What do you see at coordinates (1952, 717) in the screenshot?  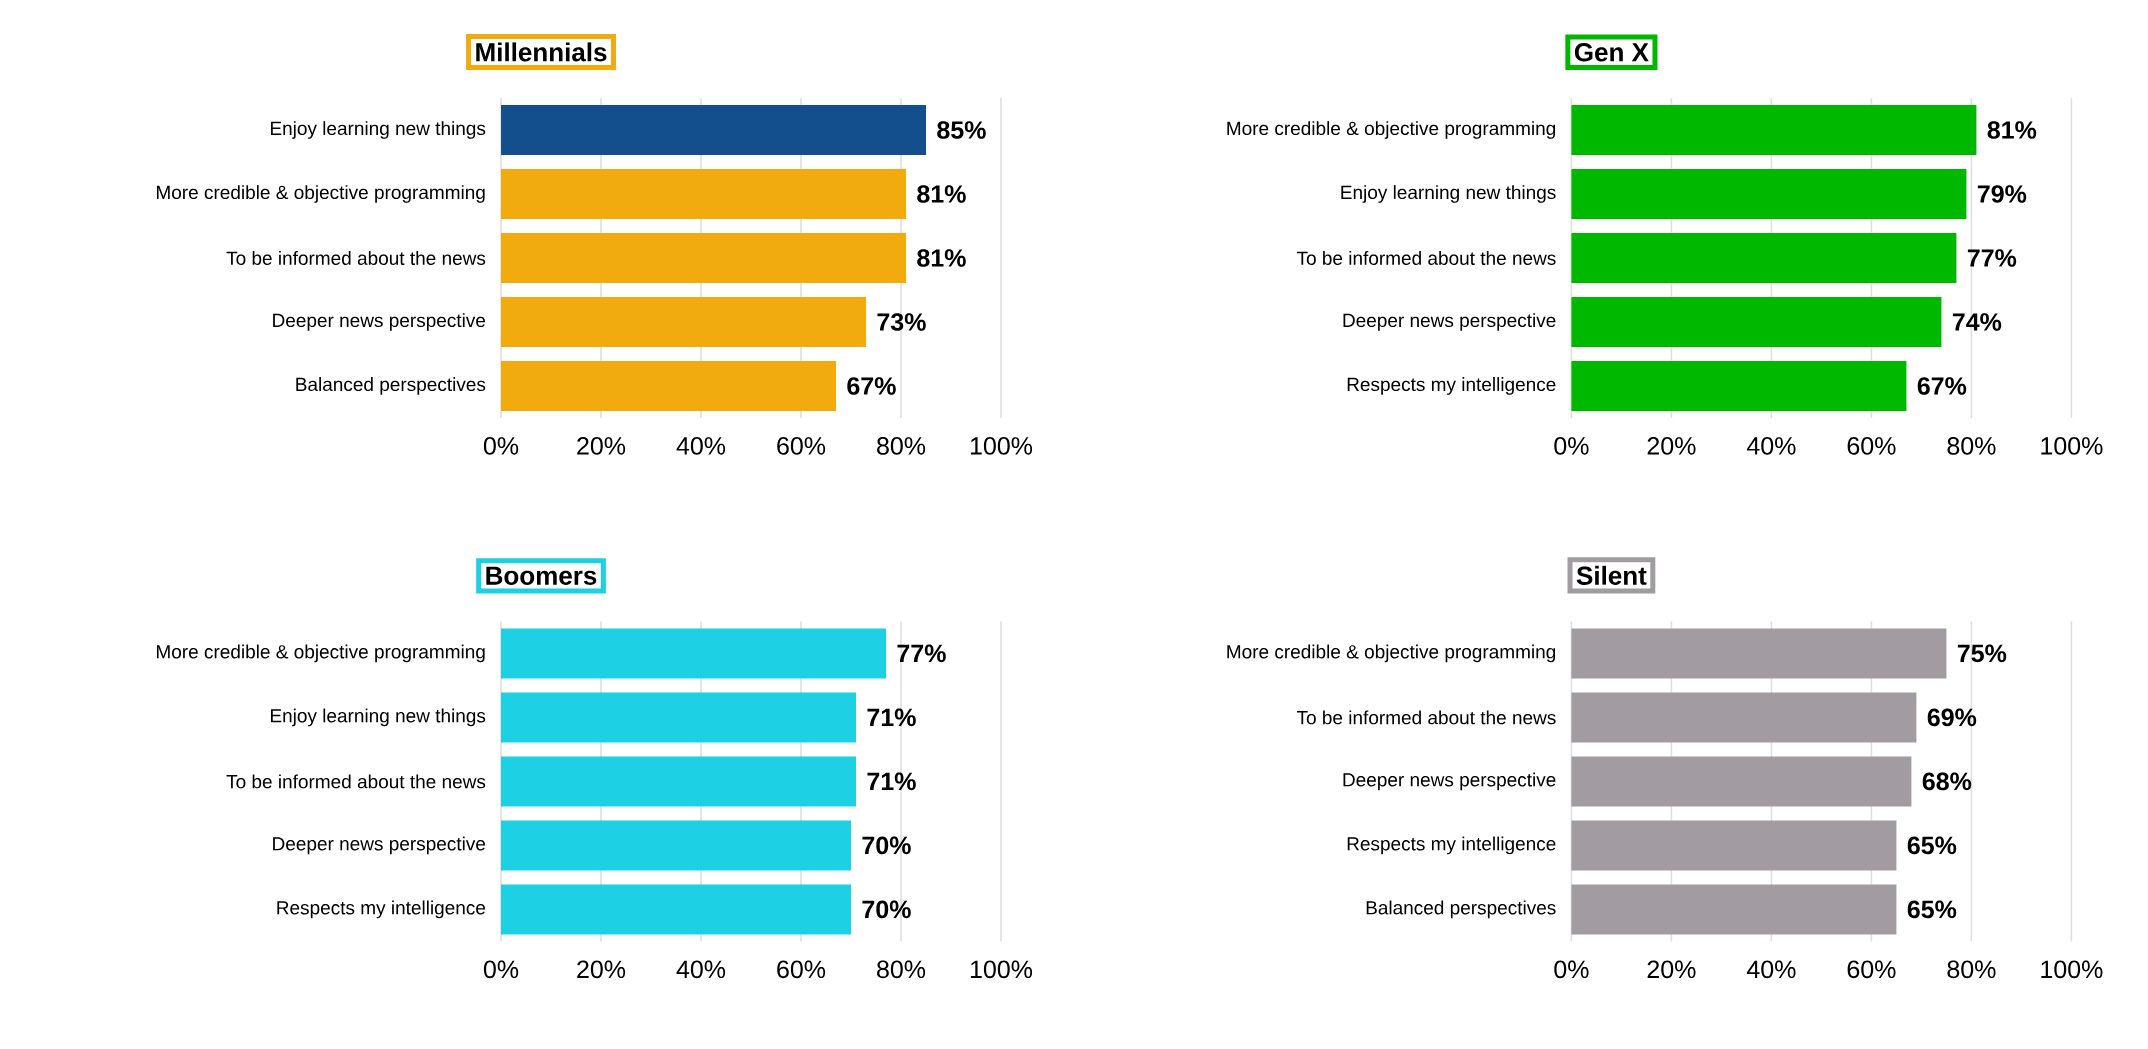 I see `data-label: 69%` at bounding box center [1952, 717].